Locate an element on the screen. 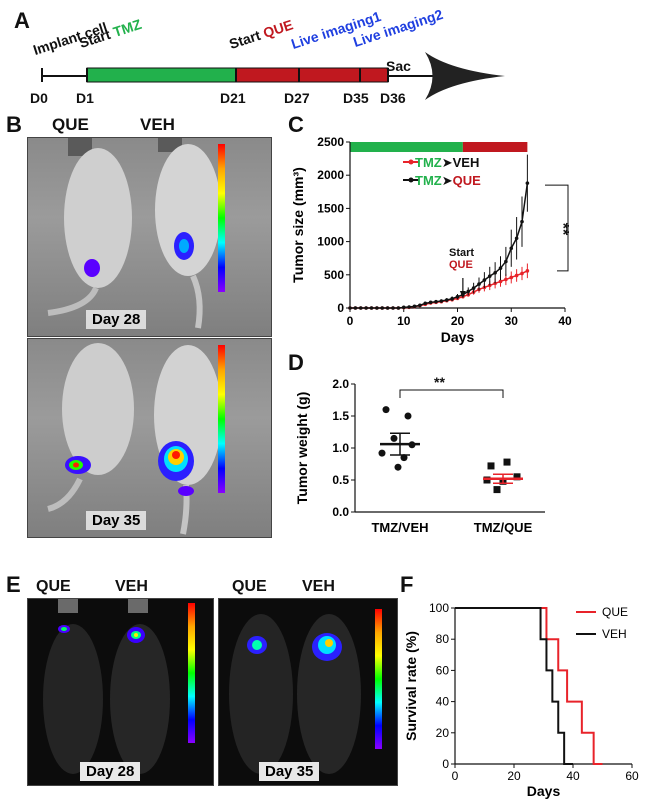  y-tick-label: 0.5 is located at coordinates (340, 480).